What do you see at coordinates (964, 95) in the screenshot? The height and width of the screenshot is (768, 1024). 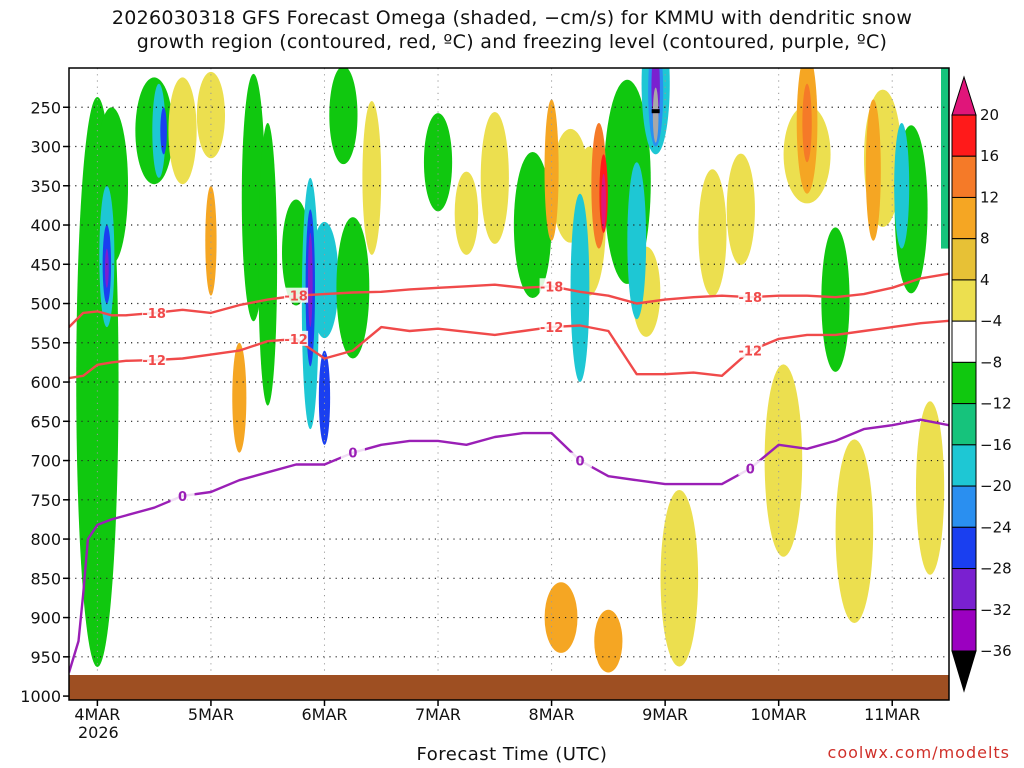 I see `colorbar-top-arrow` at bounding box center [964, 95].